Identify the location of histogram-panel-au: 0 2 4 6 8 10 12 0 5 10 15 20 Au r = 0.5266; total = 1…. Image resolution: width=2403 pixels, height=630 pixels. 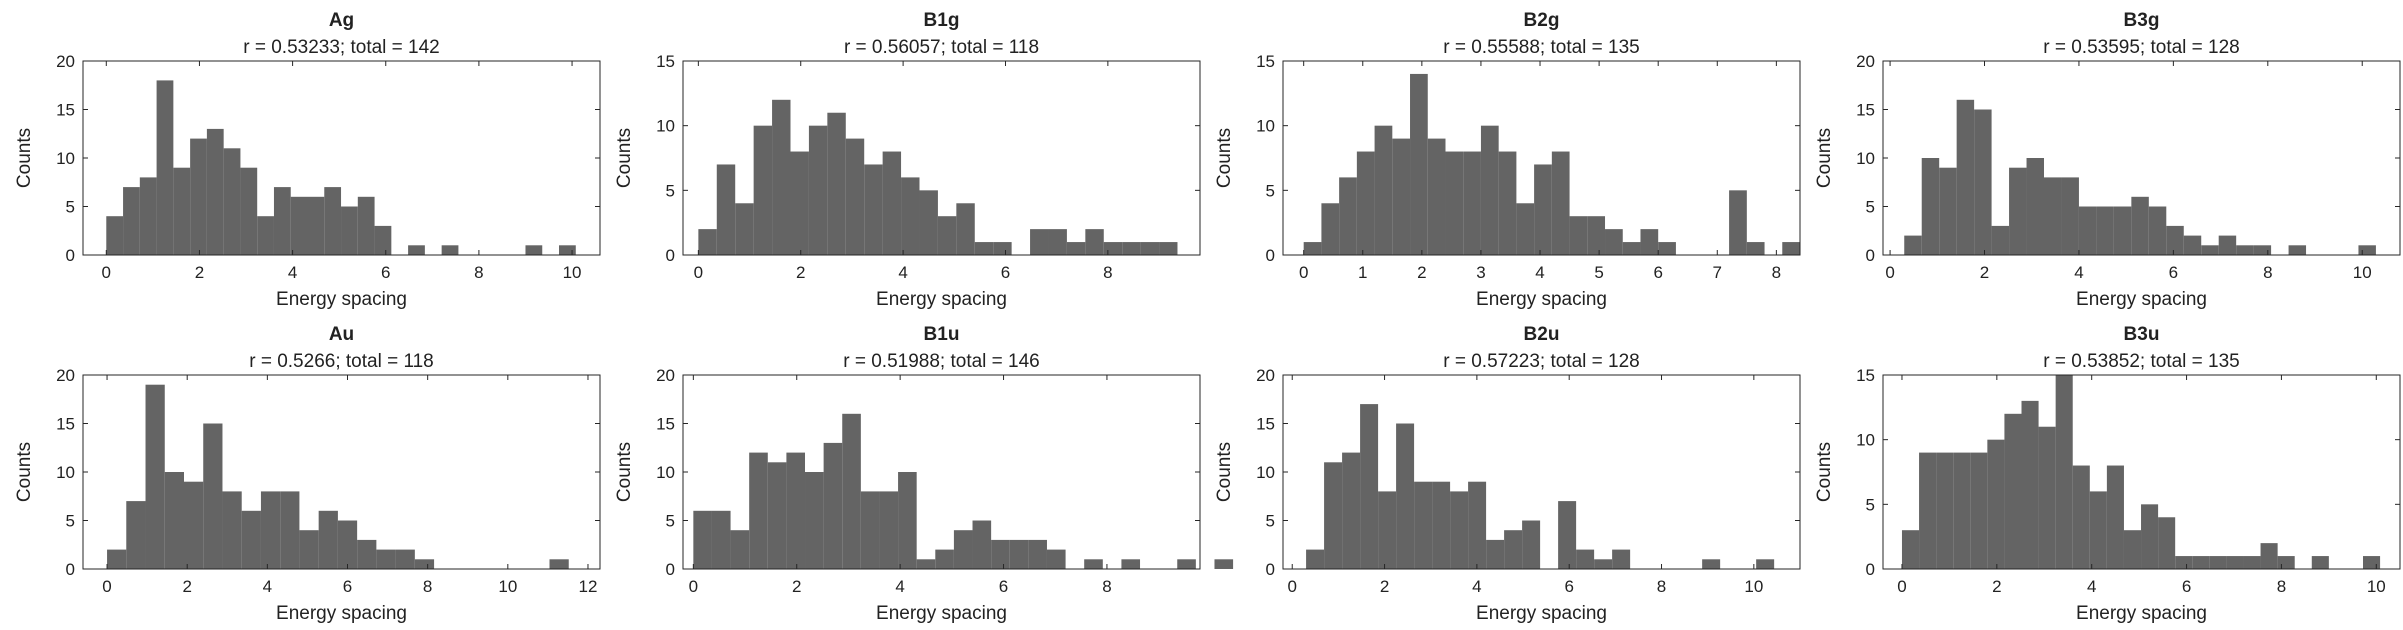
(307, 474).